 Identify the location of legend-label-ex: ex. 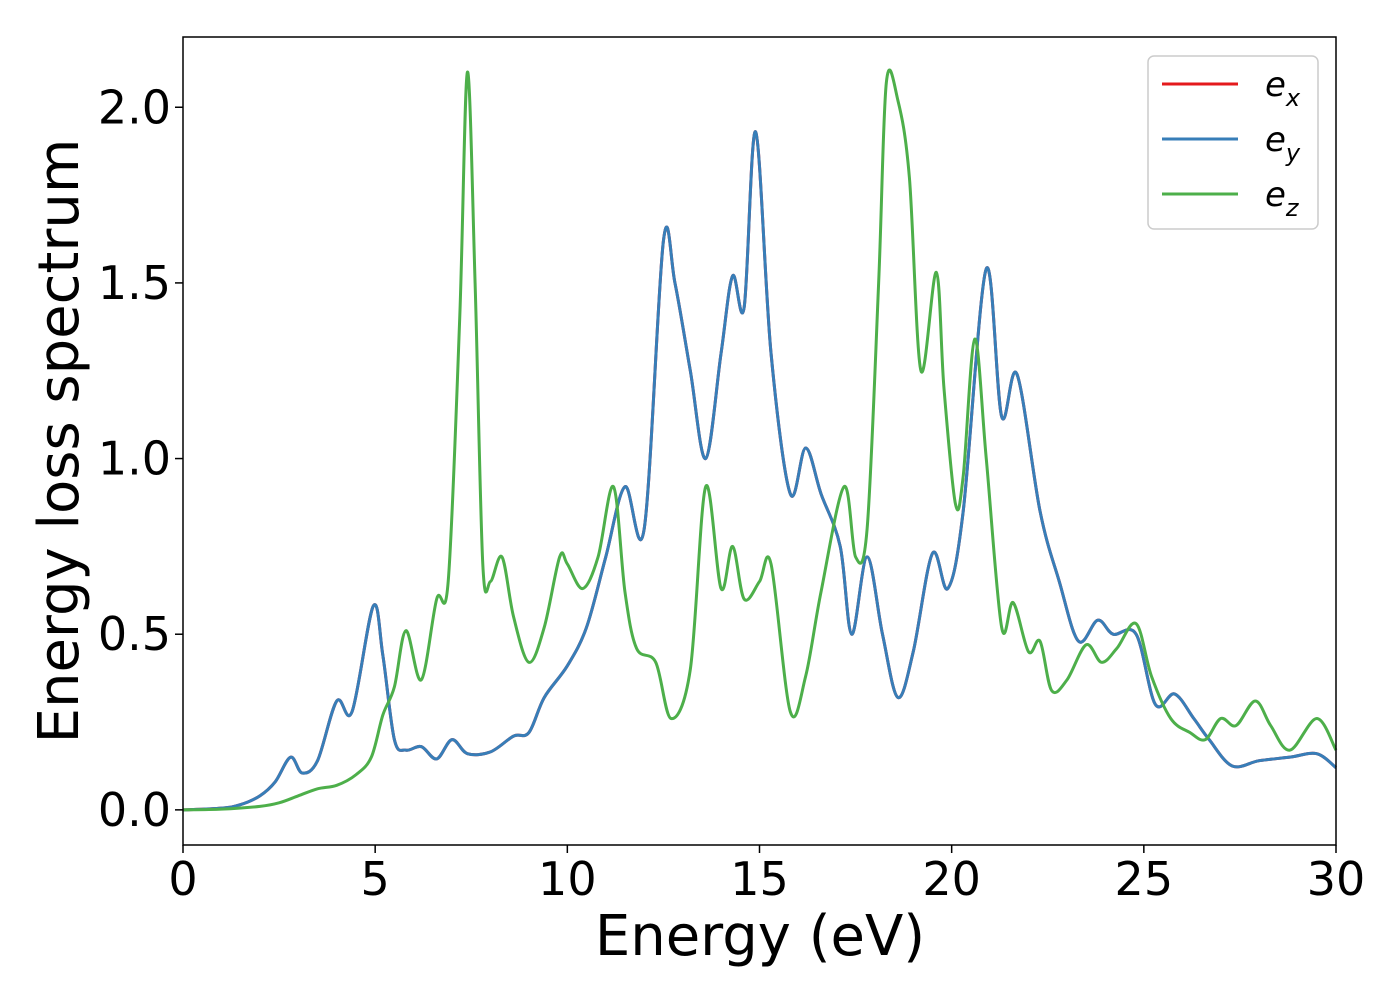
(1283, 88).